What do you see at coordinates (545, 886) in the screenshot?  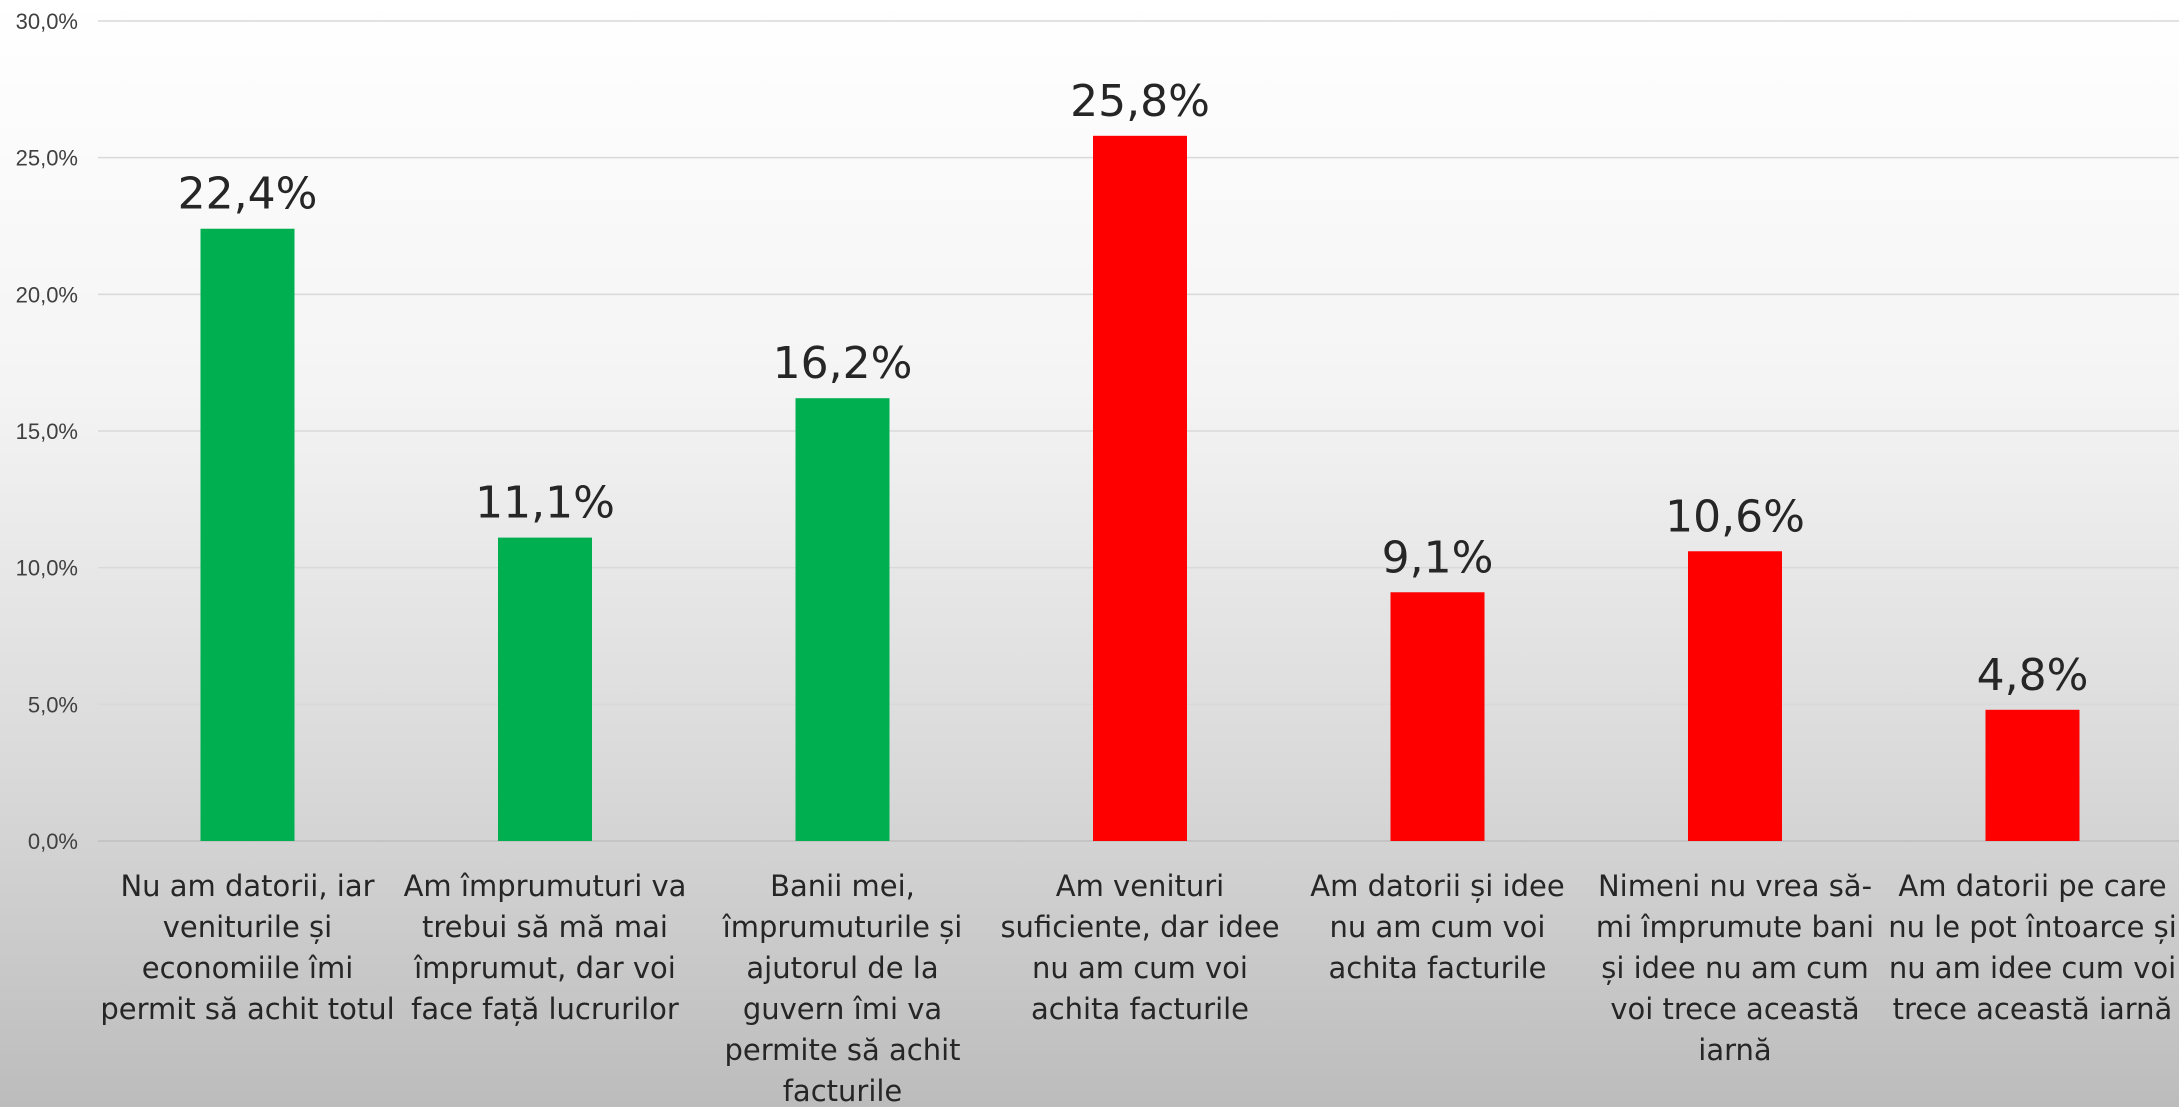 I see `category-label-line: Am împrumuturi va` at bounding box center [545, 886].